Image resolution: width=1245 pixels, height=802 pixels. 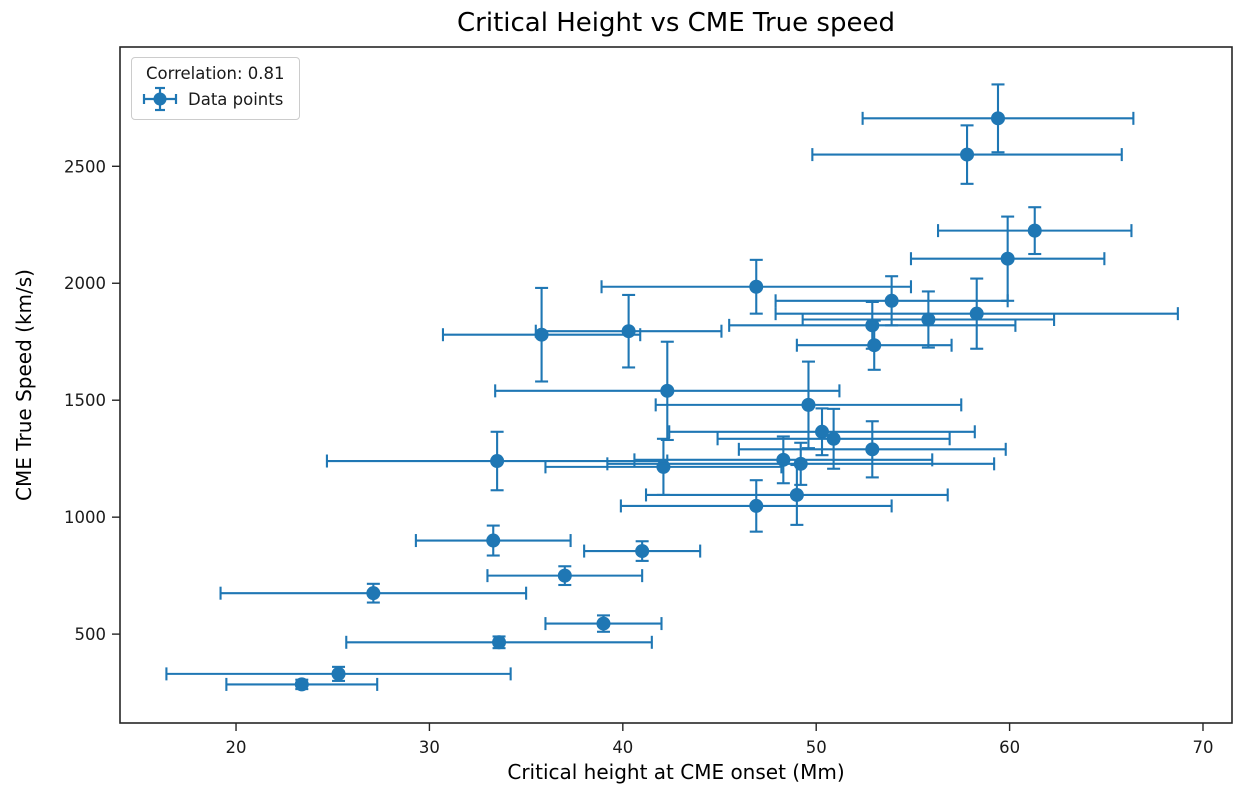 I want to click on x-axis-label: Critical height at CME onset (Mm), so click(x=676, y=772).